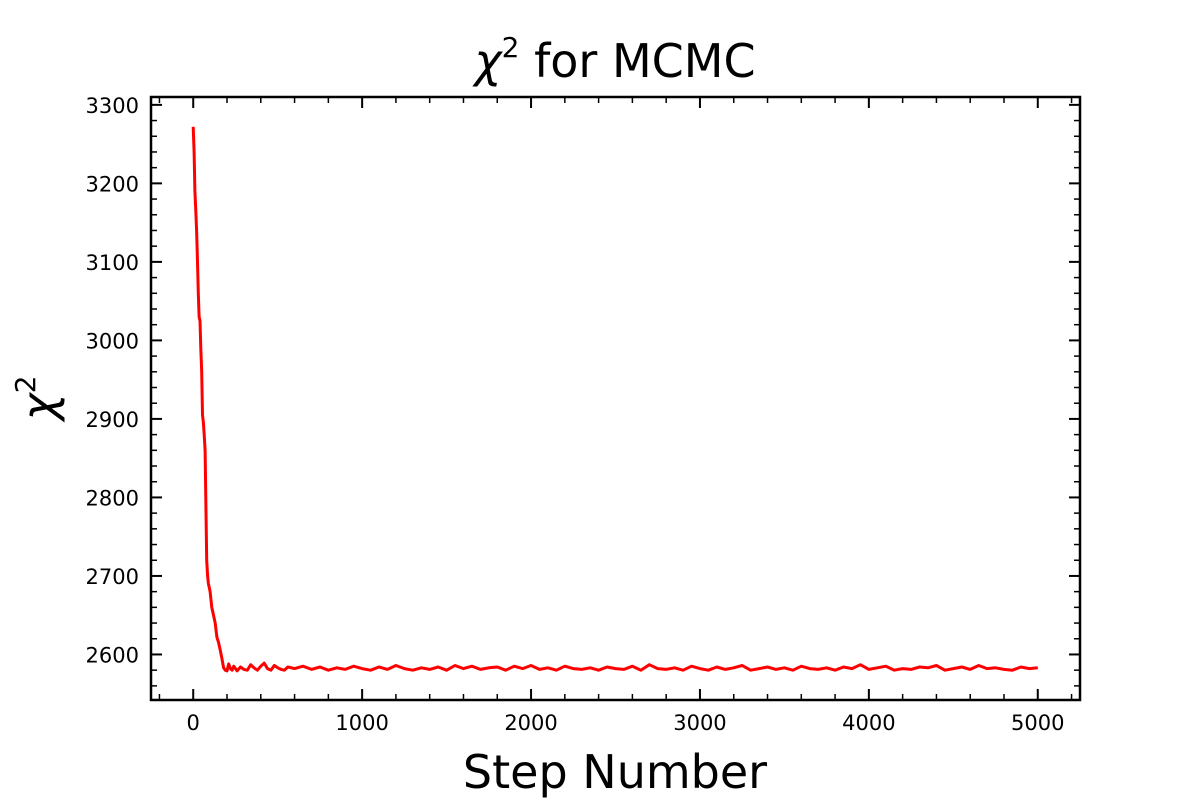 The width and height of the screenshot is (1200, 800). What do you see at coordinates (112, 577) in the screenshot?
I see `y-tick-label: 2700` at bounding box center [112, 577].